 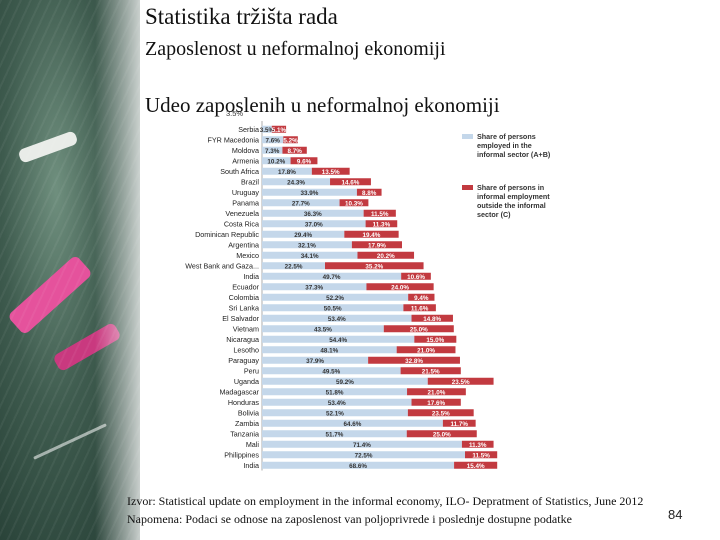 I want to click on data-label-outside-informal-sector: 8.8%, so click(x=369, y=193).